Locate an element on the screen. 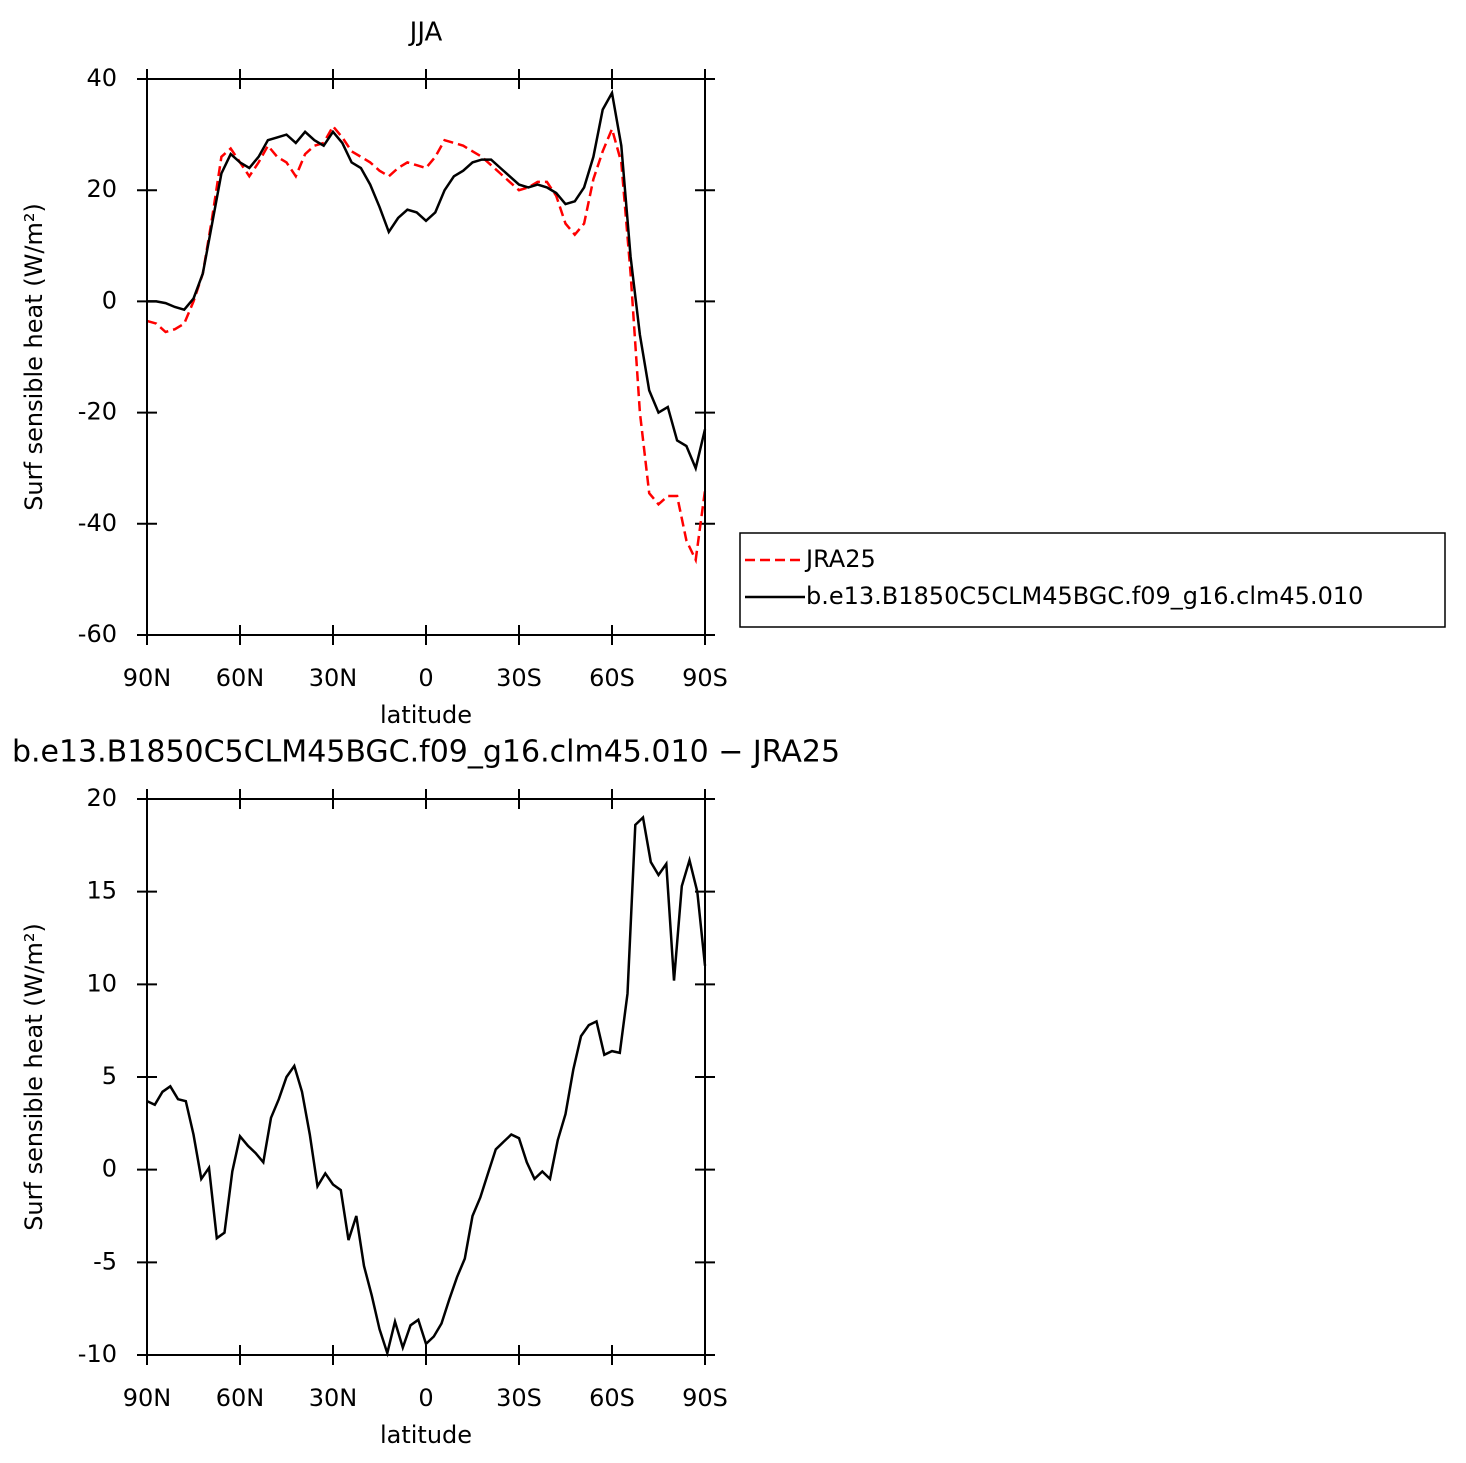  y-tick-label: -5 is located at coordinates (105, 1261).